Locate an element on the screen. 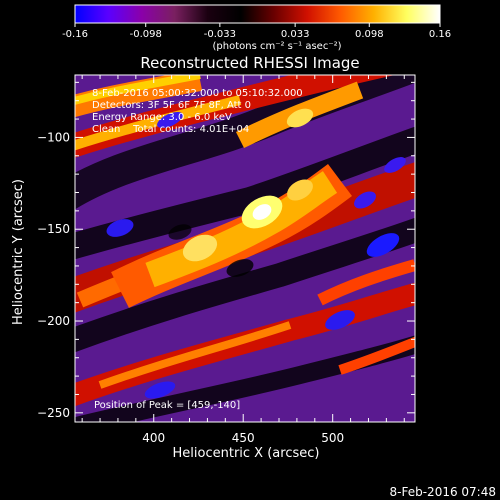 This screenshot has width=500, height=500. colorbar-tick-label: -0.16 is located at coordinates (75, 34).